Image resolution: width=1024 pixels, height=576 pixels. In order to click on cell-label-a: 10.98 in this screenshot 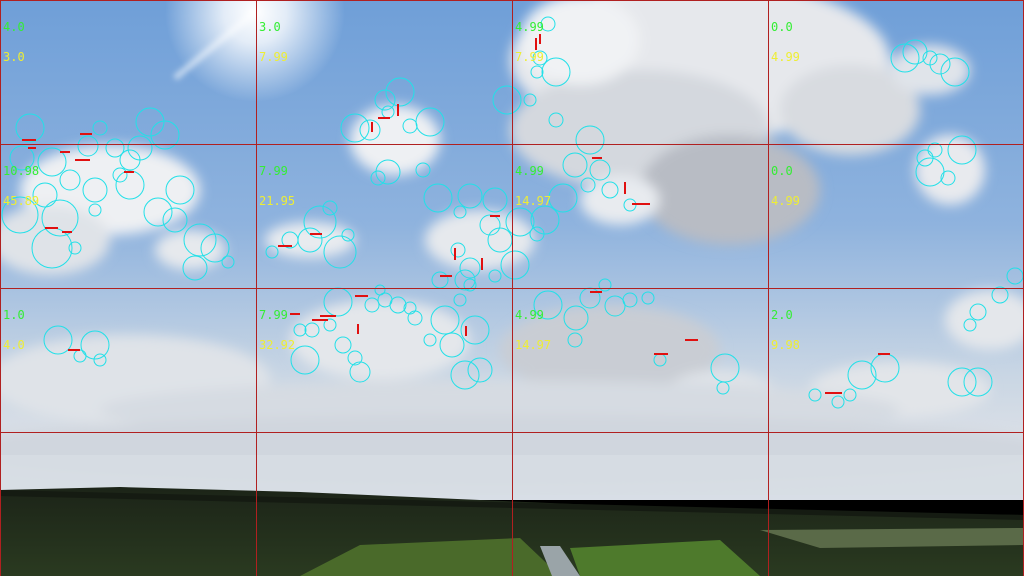, I will do `click(21, 171)`.